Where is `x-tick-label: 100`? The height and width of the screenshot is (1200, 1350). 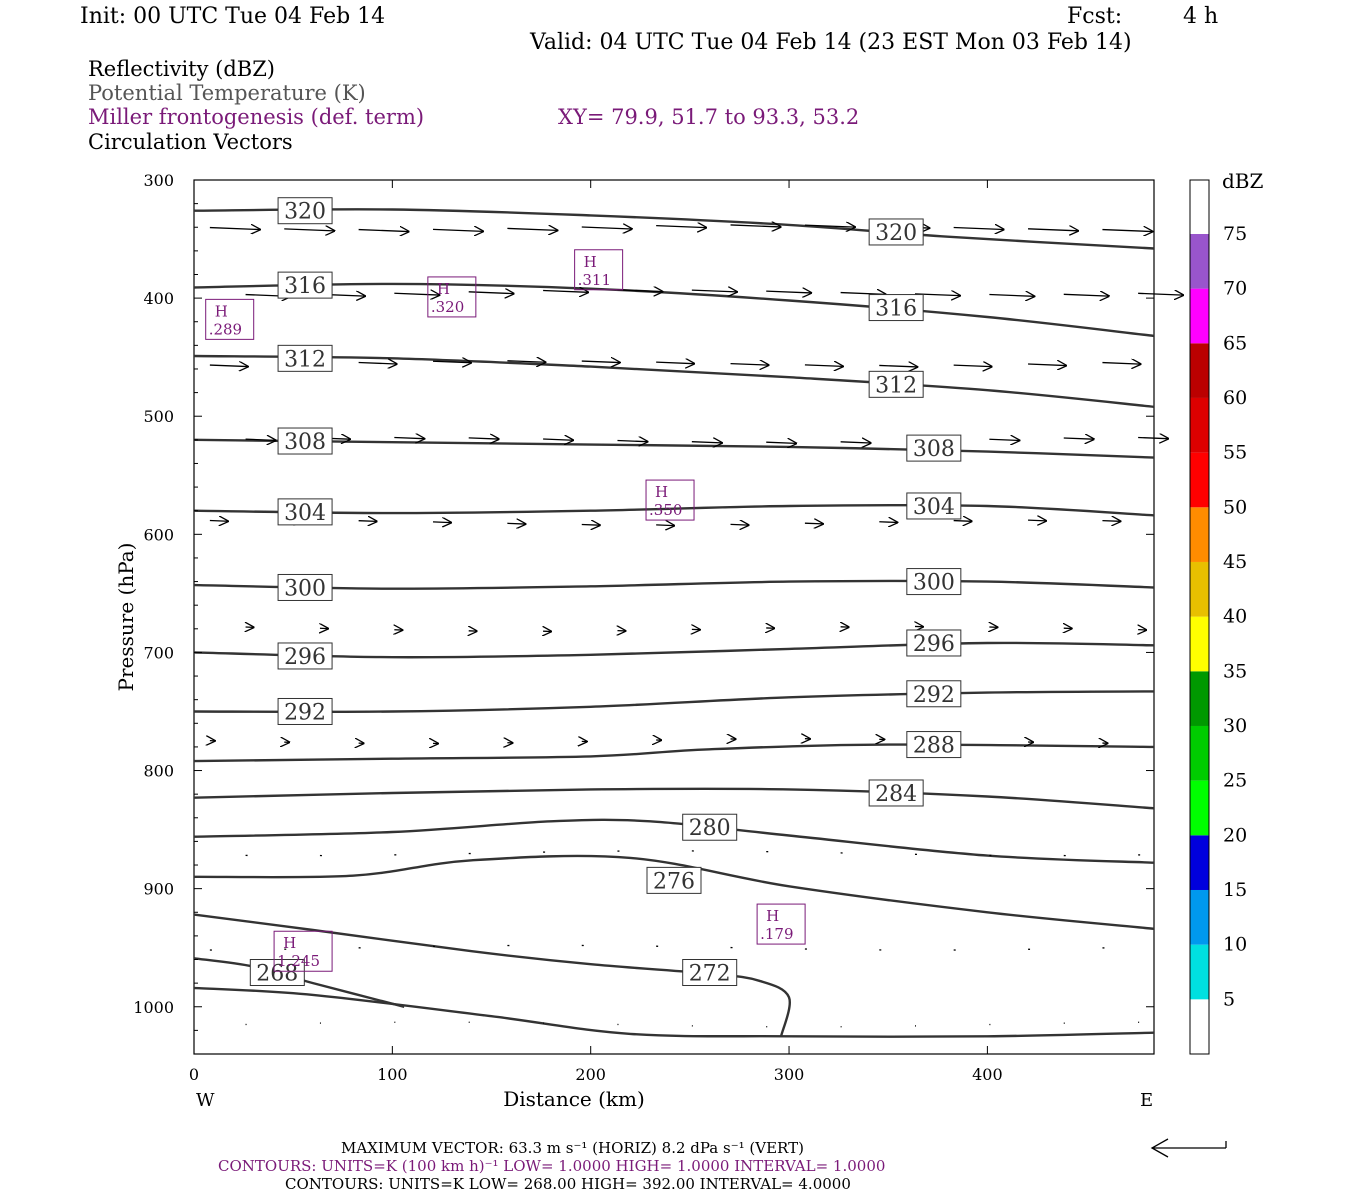 x-tick-label: 100 is located at coordinates (392, 1074).